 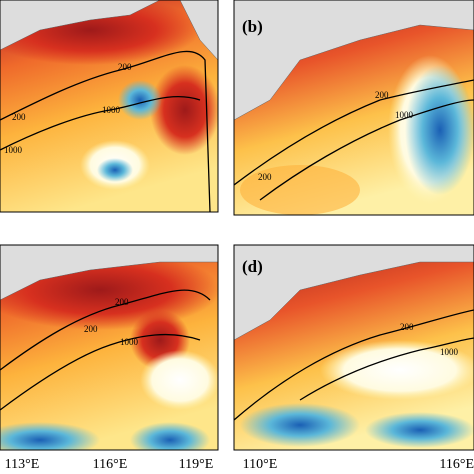 What do you see at coordinates (22, 464) in the screenshot?
I see `x-tick-label: 113°E` at bounding box center [22, 464].